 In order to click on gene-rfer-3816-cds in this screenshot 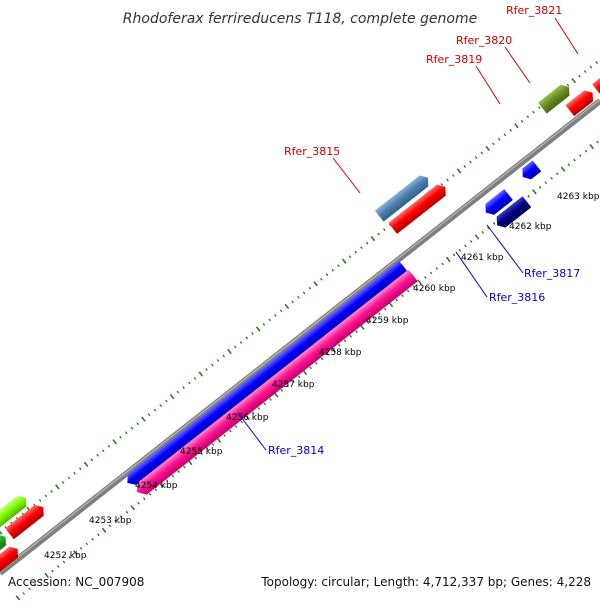, I will do `click(512, 213)`.